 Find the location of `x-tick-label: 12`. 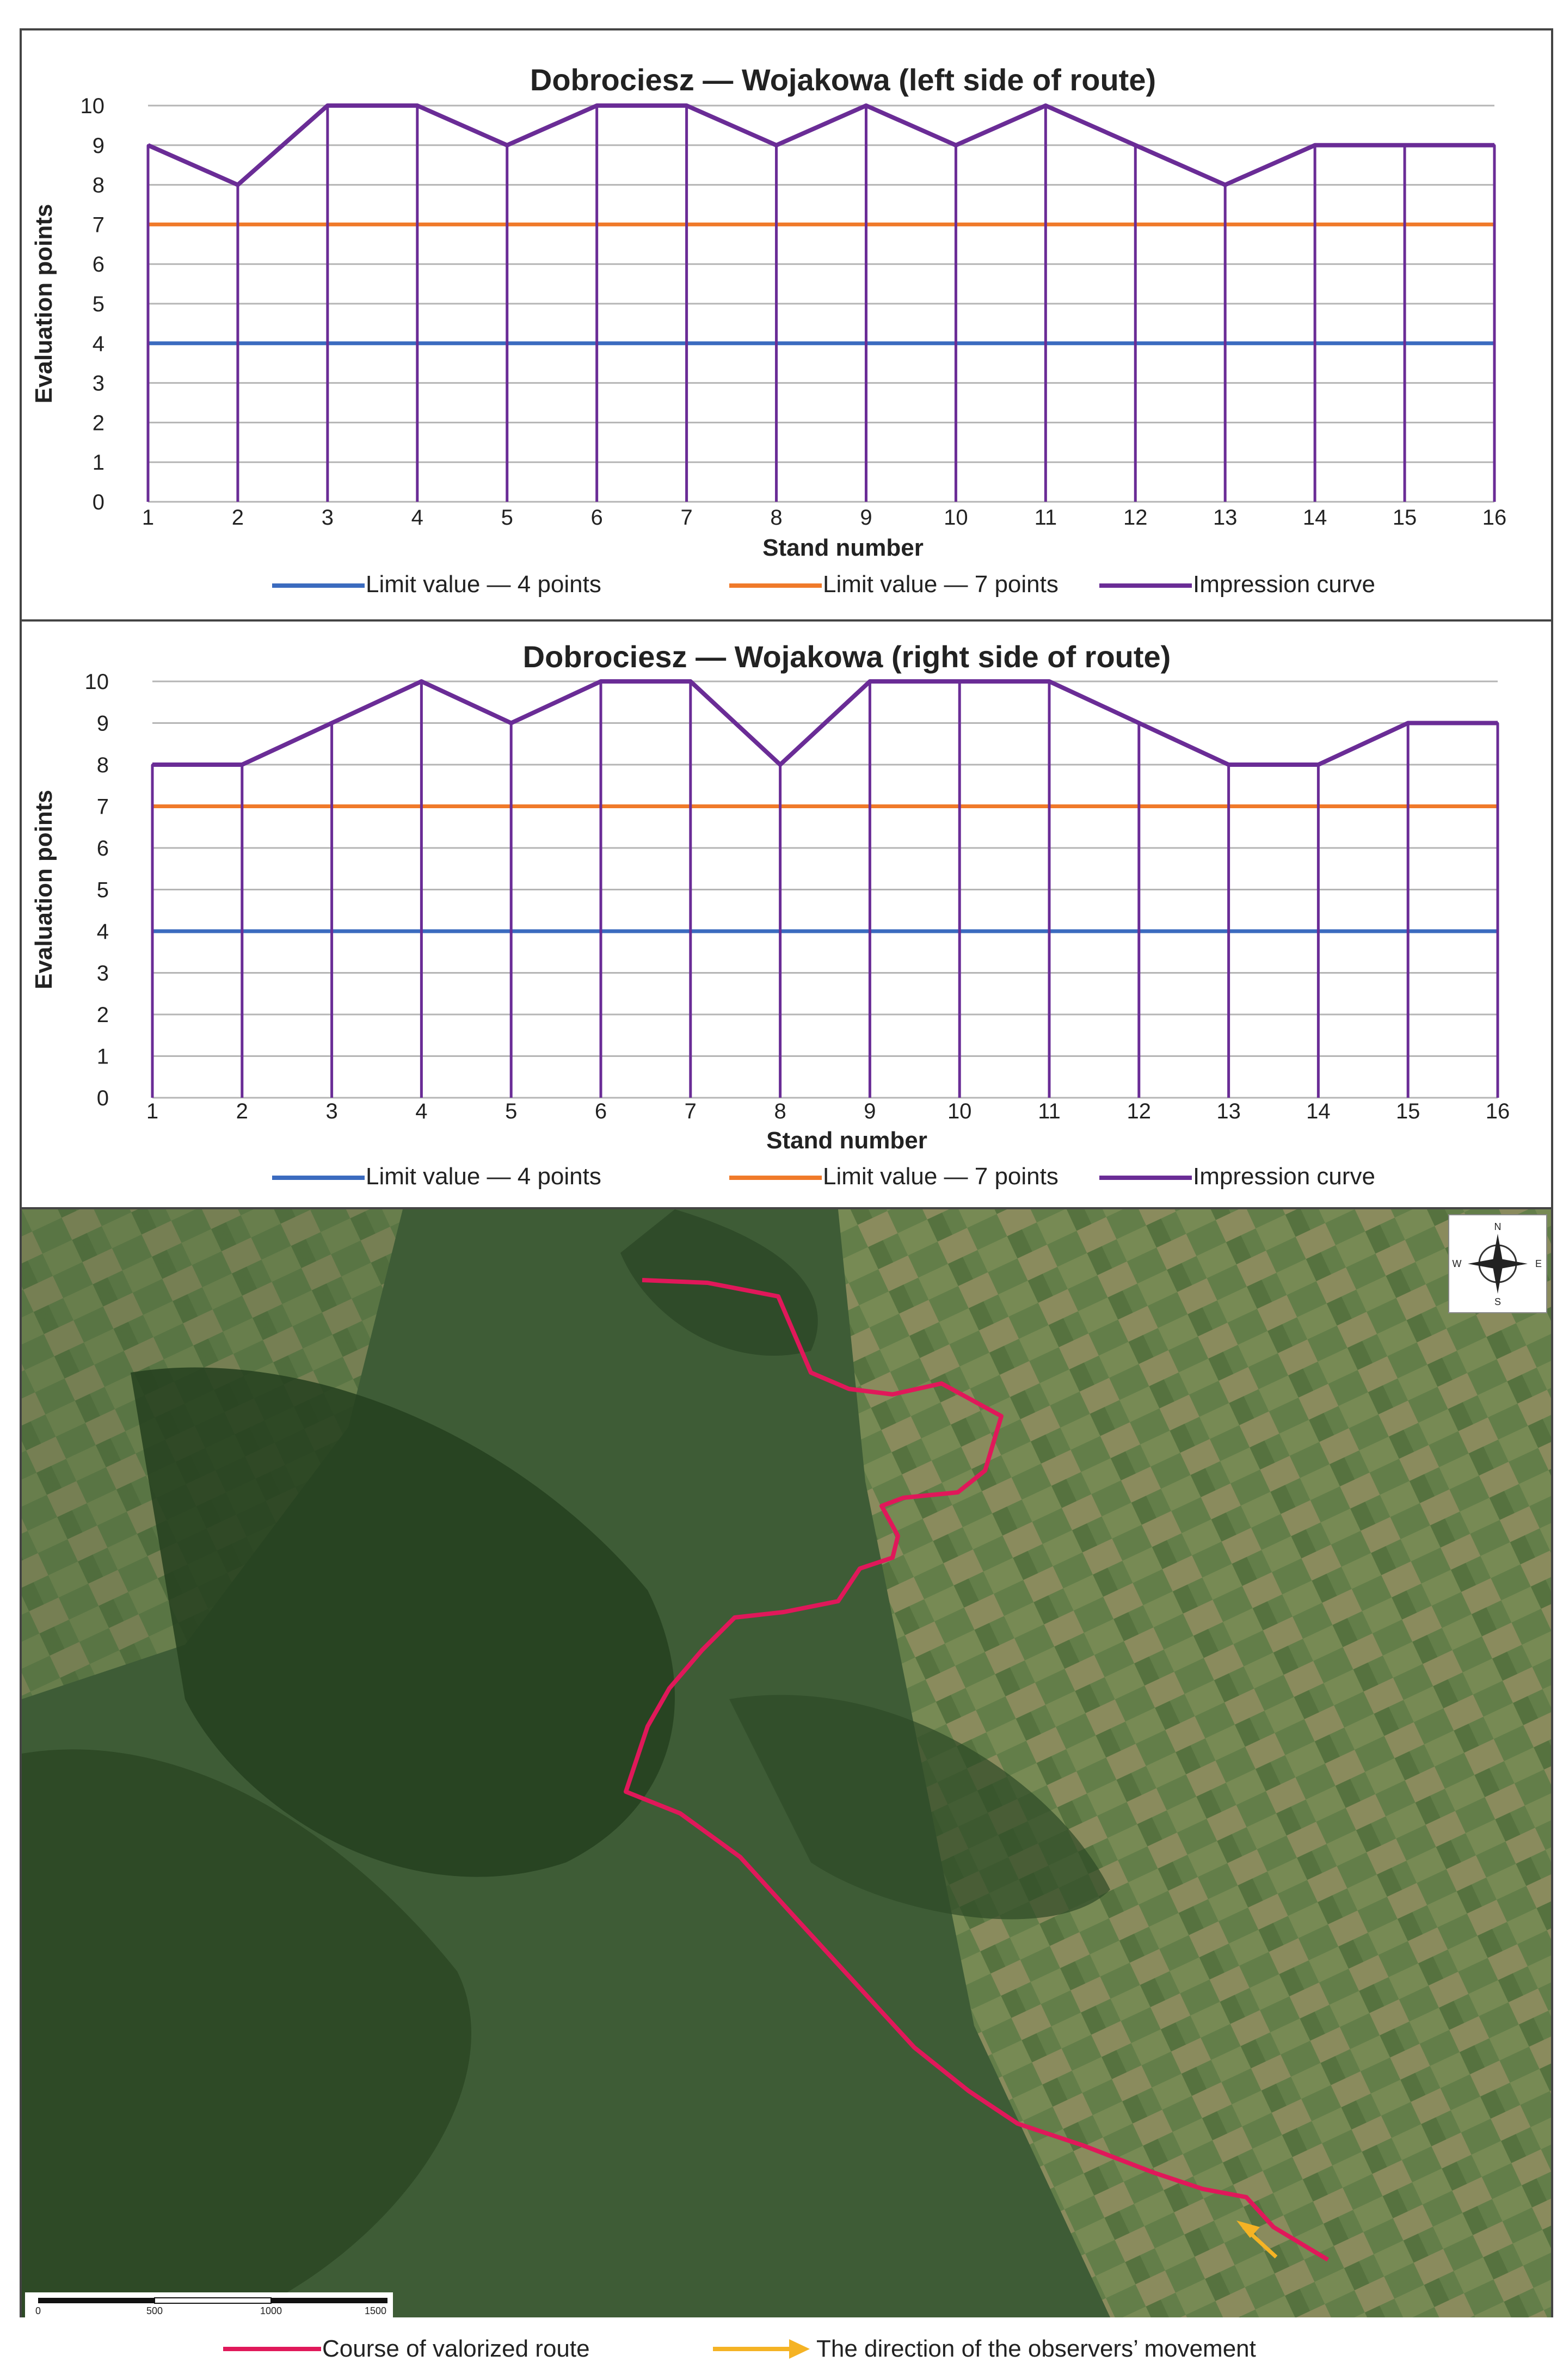

x-tick-label: 12 is located at coordinates (1139, 1111).